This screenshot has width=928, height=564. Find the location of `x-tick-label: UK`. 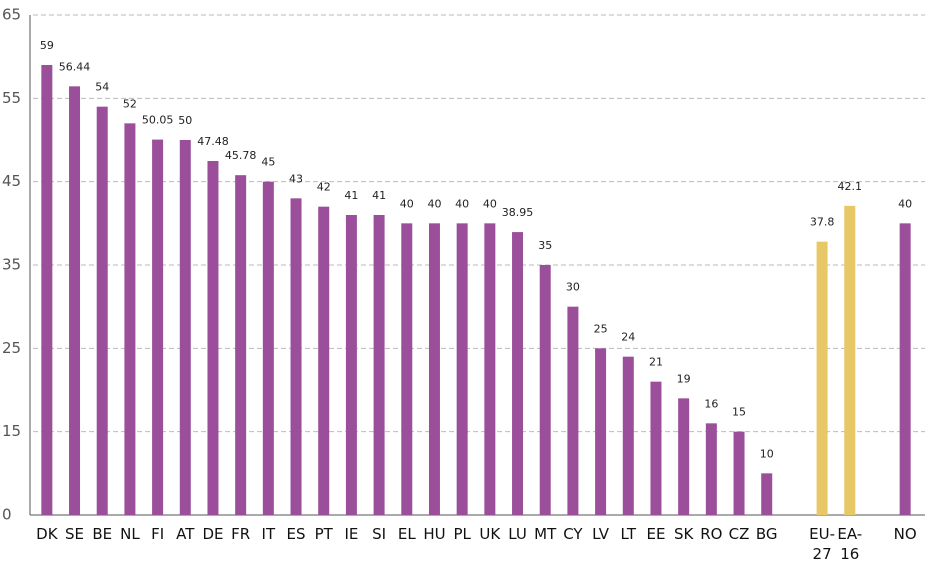

x-tick-label: UK is located at coordinates (490, 534).